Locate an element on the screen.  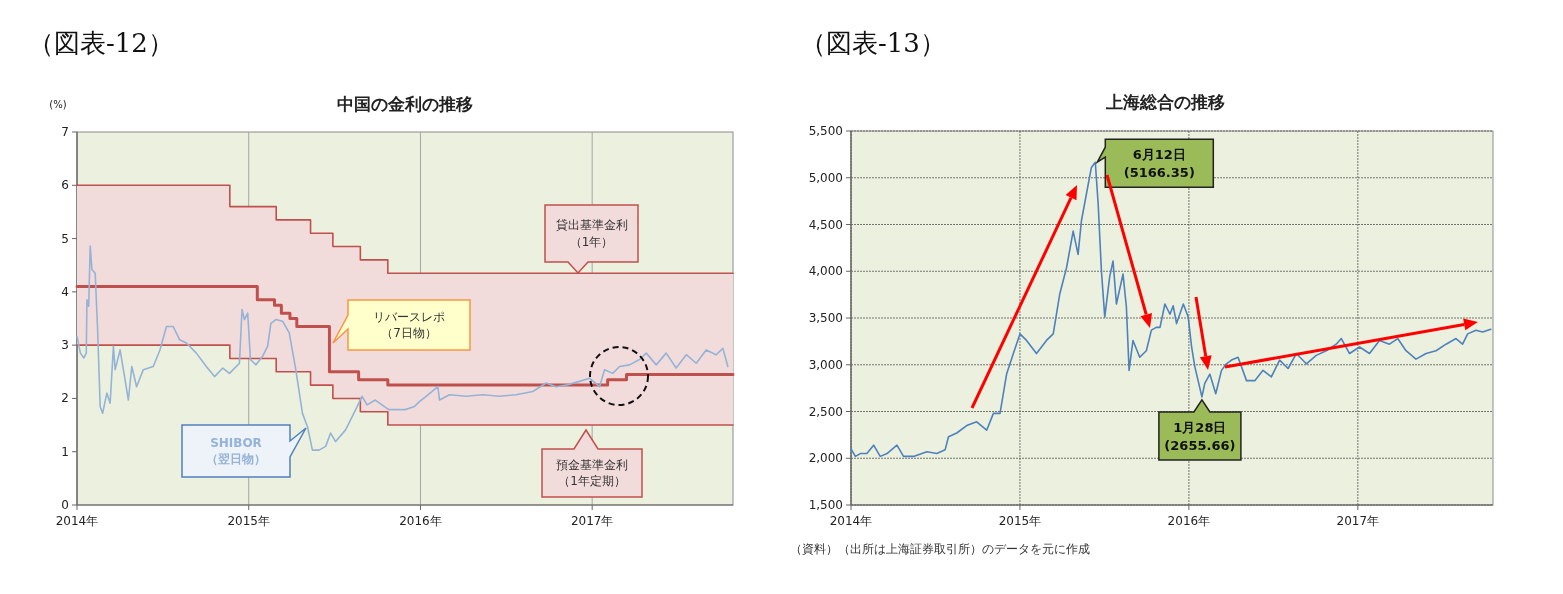
y-tick-label: 5,500 is located at coordinates (825, 131).